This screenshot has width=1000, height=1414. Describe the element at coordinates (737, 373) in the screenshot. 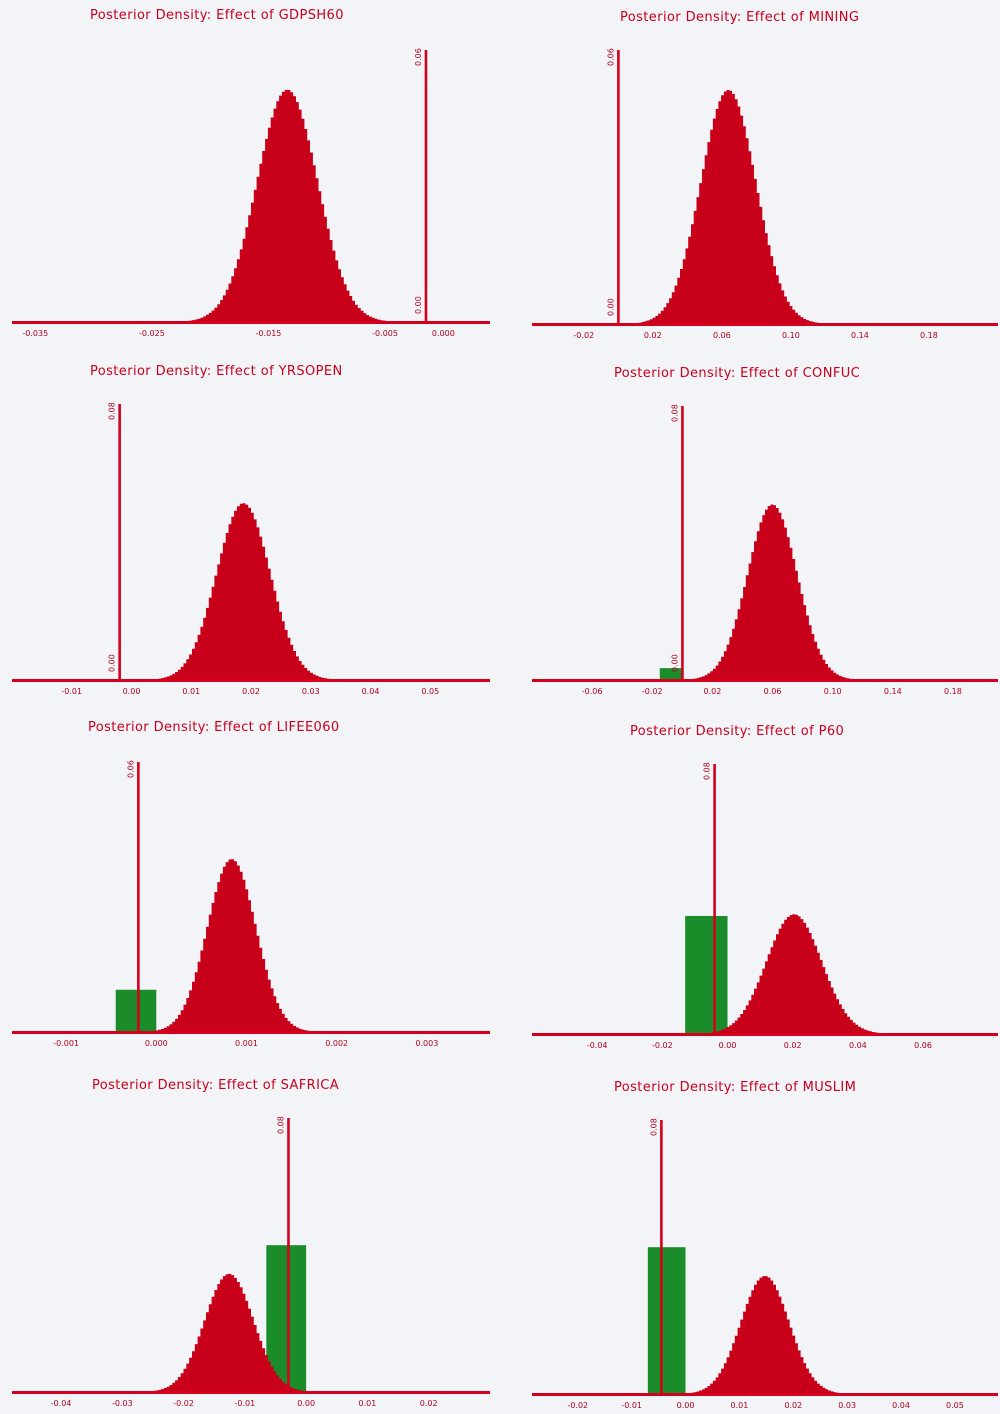

I see `chart-title: Posterior Density: Effect of CONFUC` at that location.